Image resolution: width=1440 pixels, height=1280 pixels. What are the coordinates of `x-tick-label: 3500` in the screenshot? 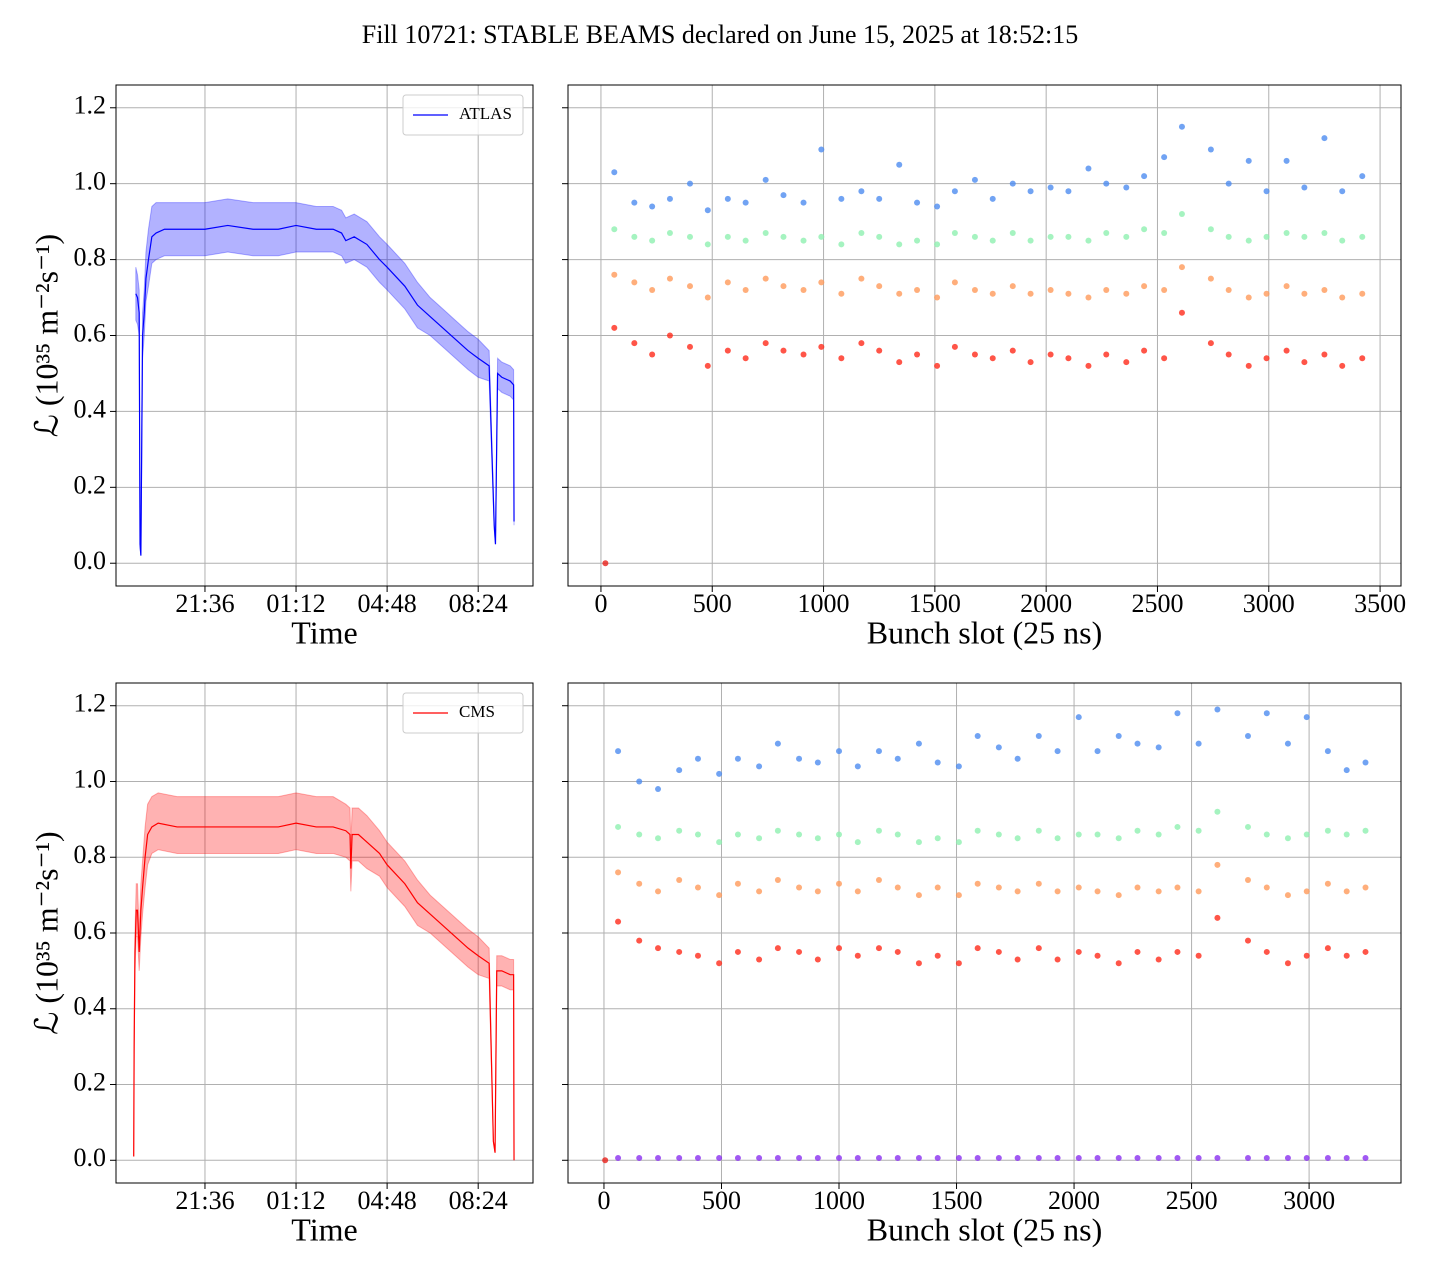 It's located at (1380, 603).